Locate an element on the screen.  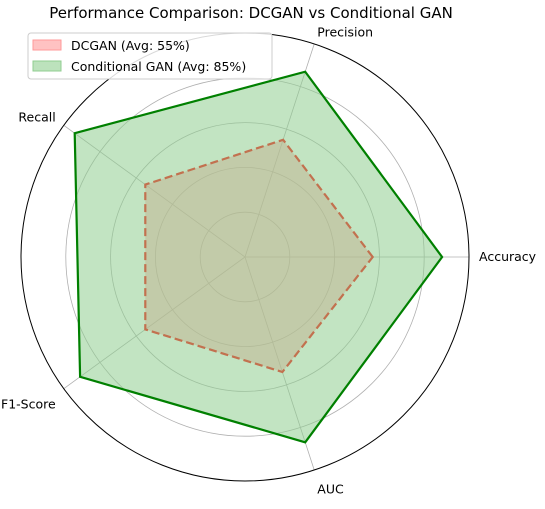
axis-label-recall: Recall is located at coordinates (36, 117).